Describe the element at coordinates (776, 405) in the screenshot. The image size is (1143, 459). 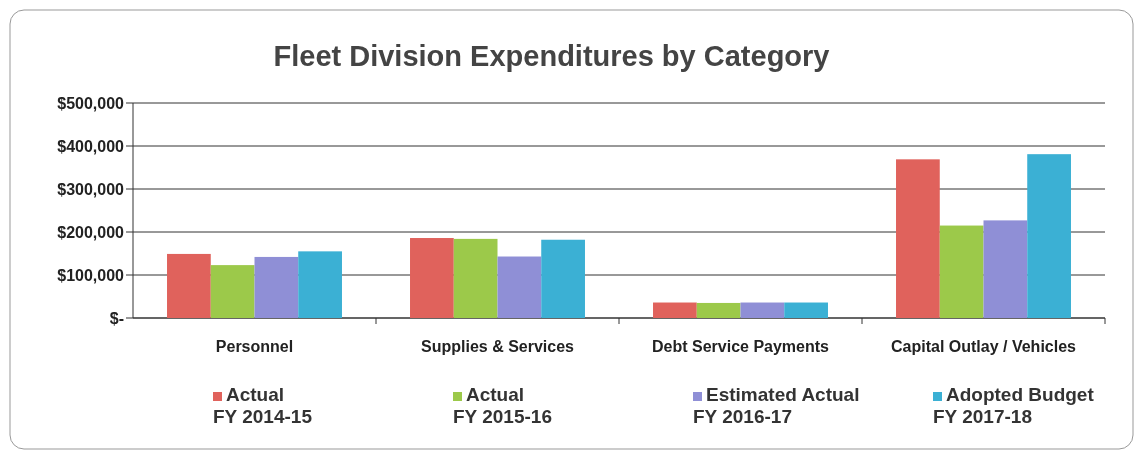
I see `legend-label: Estimated Actual FY 2016-17` at that location.